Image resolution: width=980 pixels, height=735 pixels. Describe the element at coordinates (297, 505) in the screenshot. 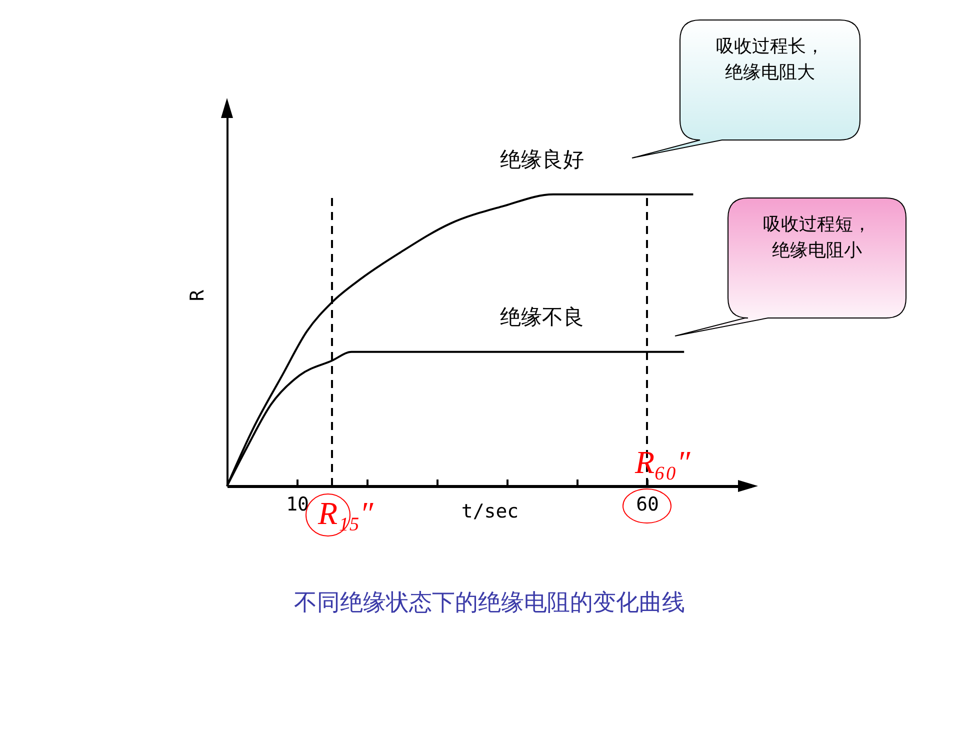

I see `x-tick-label: 10` at that location.